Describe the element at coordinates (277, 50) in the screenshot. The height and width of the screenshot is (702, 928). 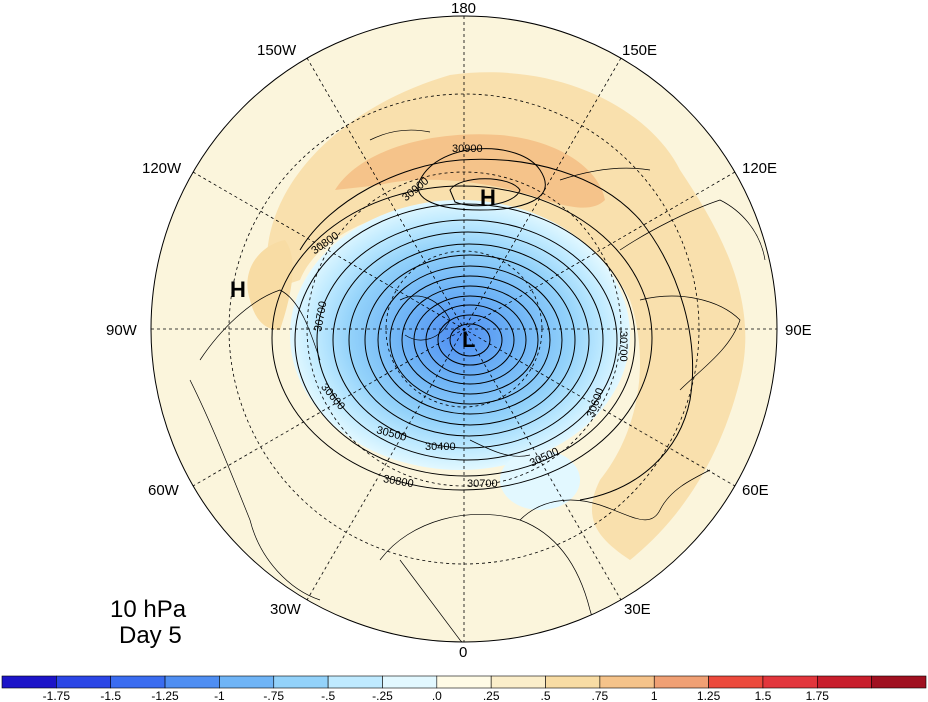
I see `lon-label-150w: 150W` at that location.